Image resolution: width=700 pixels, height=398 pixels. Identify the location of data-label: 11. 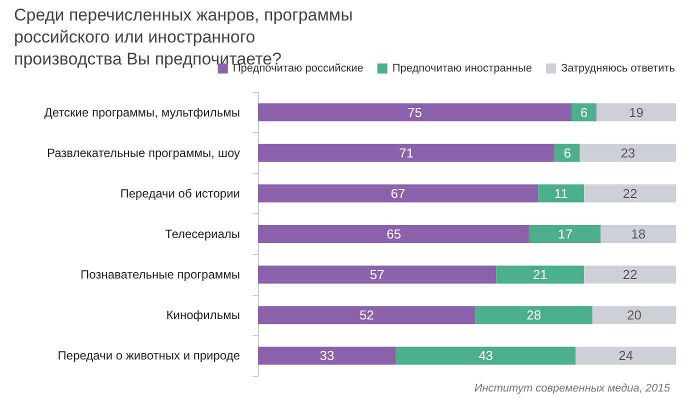
(561, 193).